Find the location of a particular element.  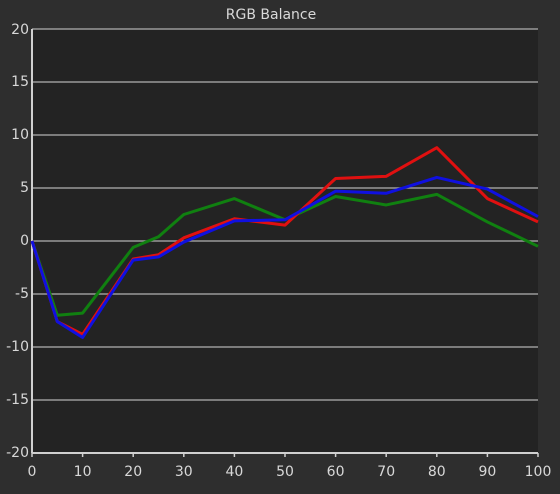

y-tick-label: -10 is located at coordinates (17, 347).